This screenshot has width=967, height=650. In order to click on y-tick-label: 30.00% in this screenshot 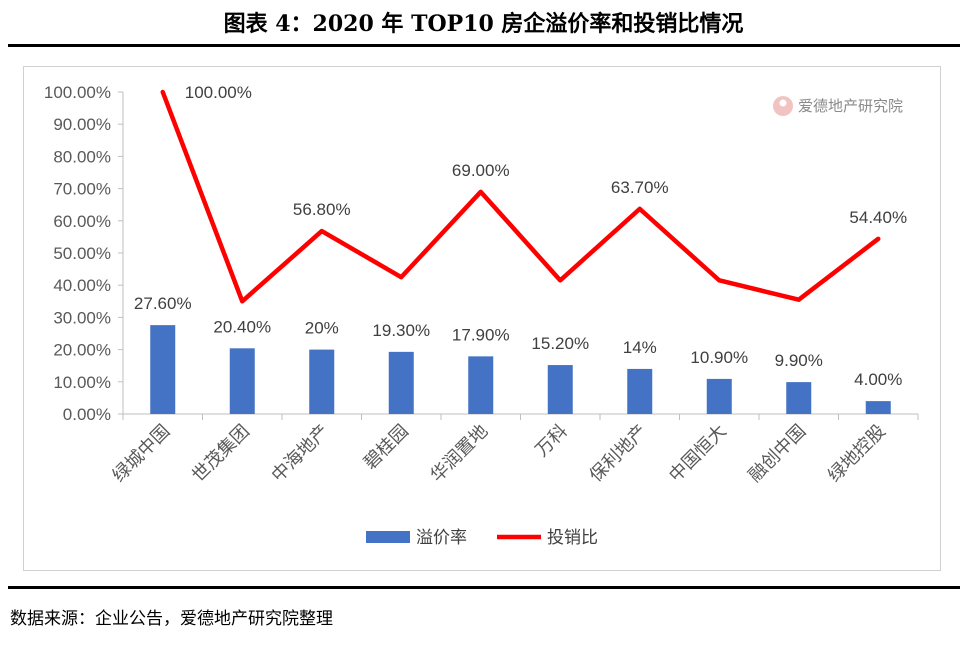, I will do `click(82, 317)`.